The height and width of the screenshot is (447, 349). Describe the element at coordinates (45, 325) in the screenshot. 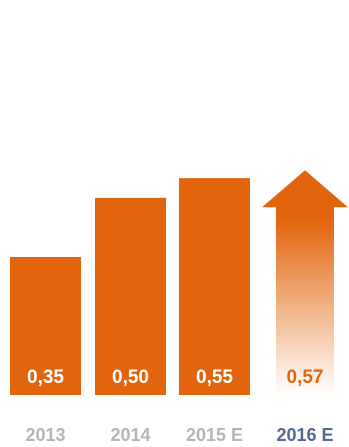

I see `bar-2013` at that location.